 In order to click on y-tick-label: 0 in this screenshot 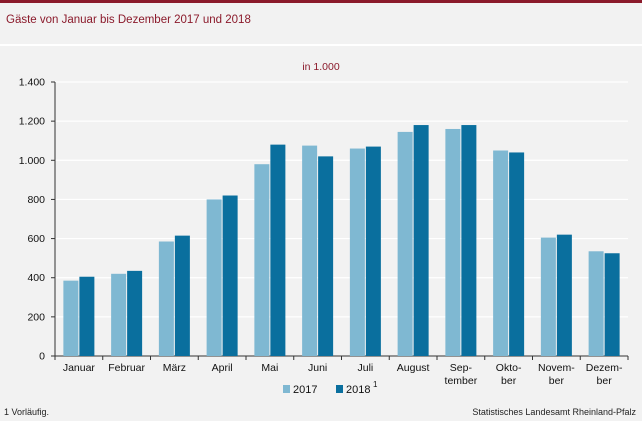, I will do `click(42, 357)`.